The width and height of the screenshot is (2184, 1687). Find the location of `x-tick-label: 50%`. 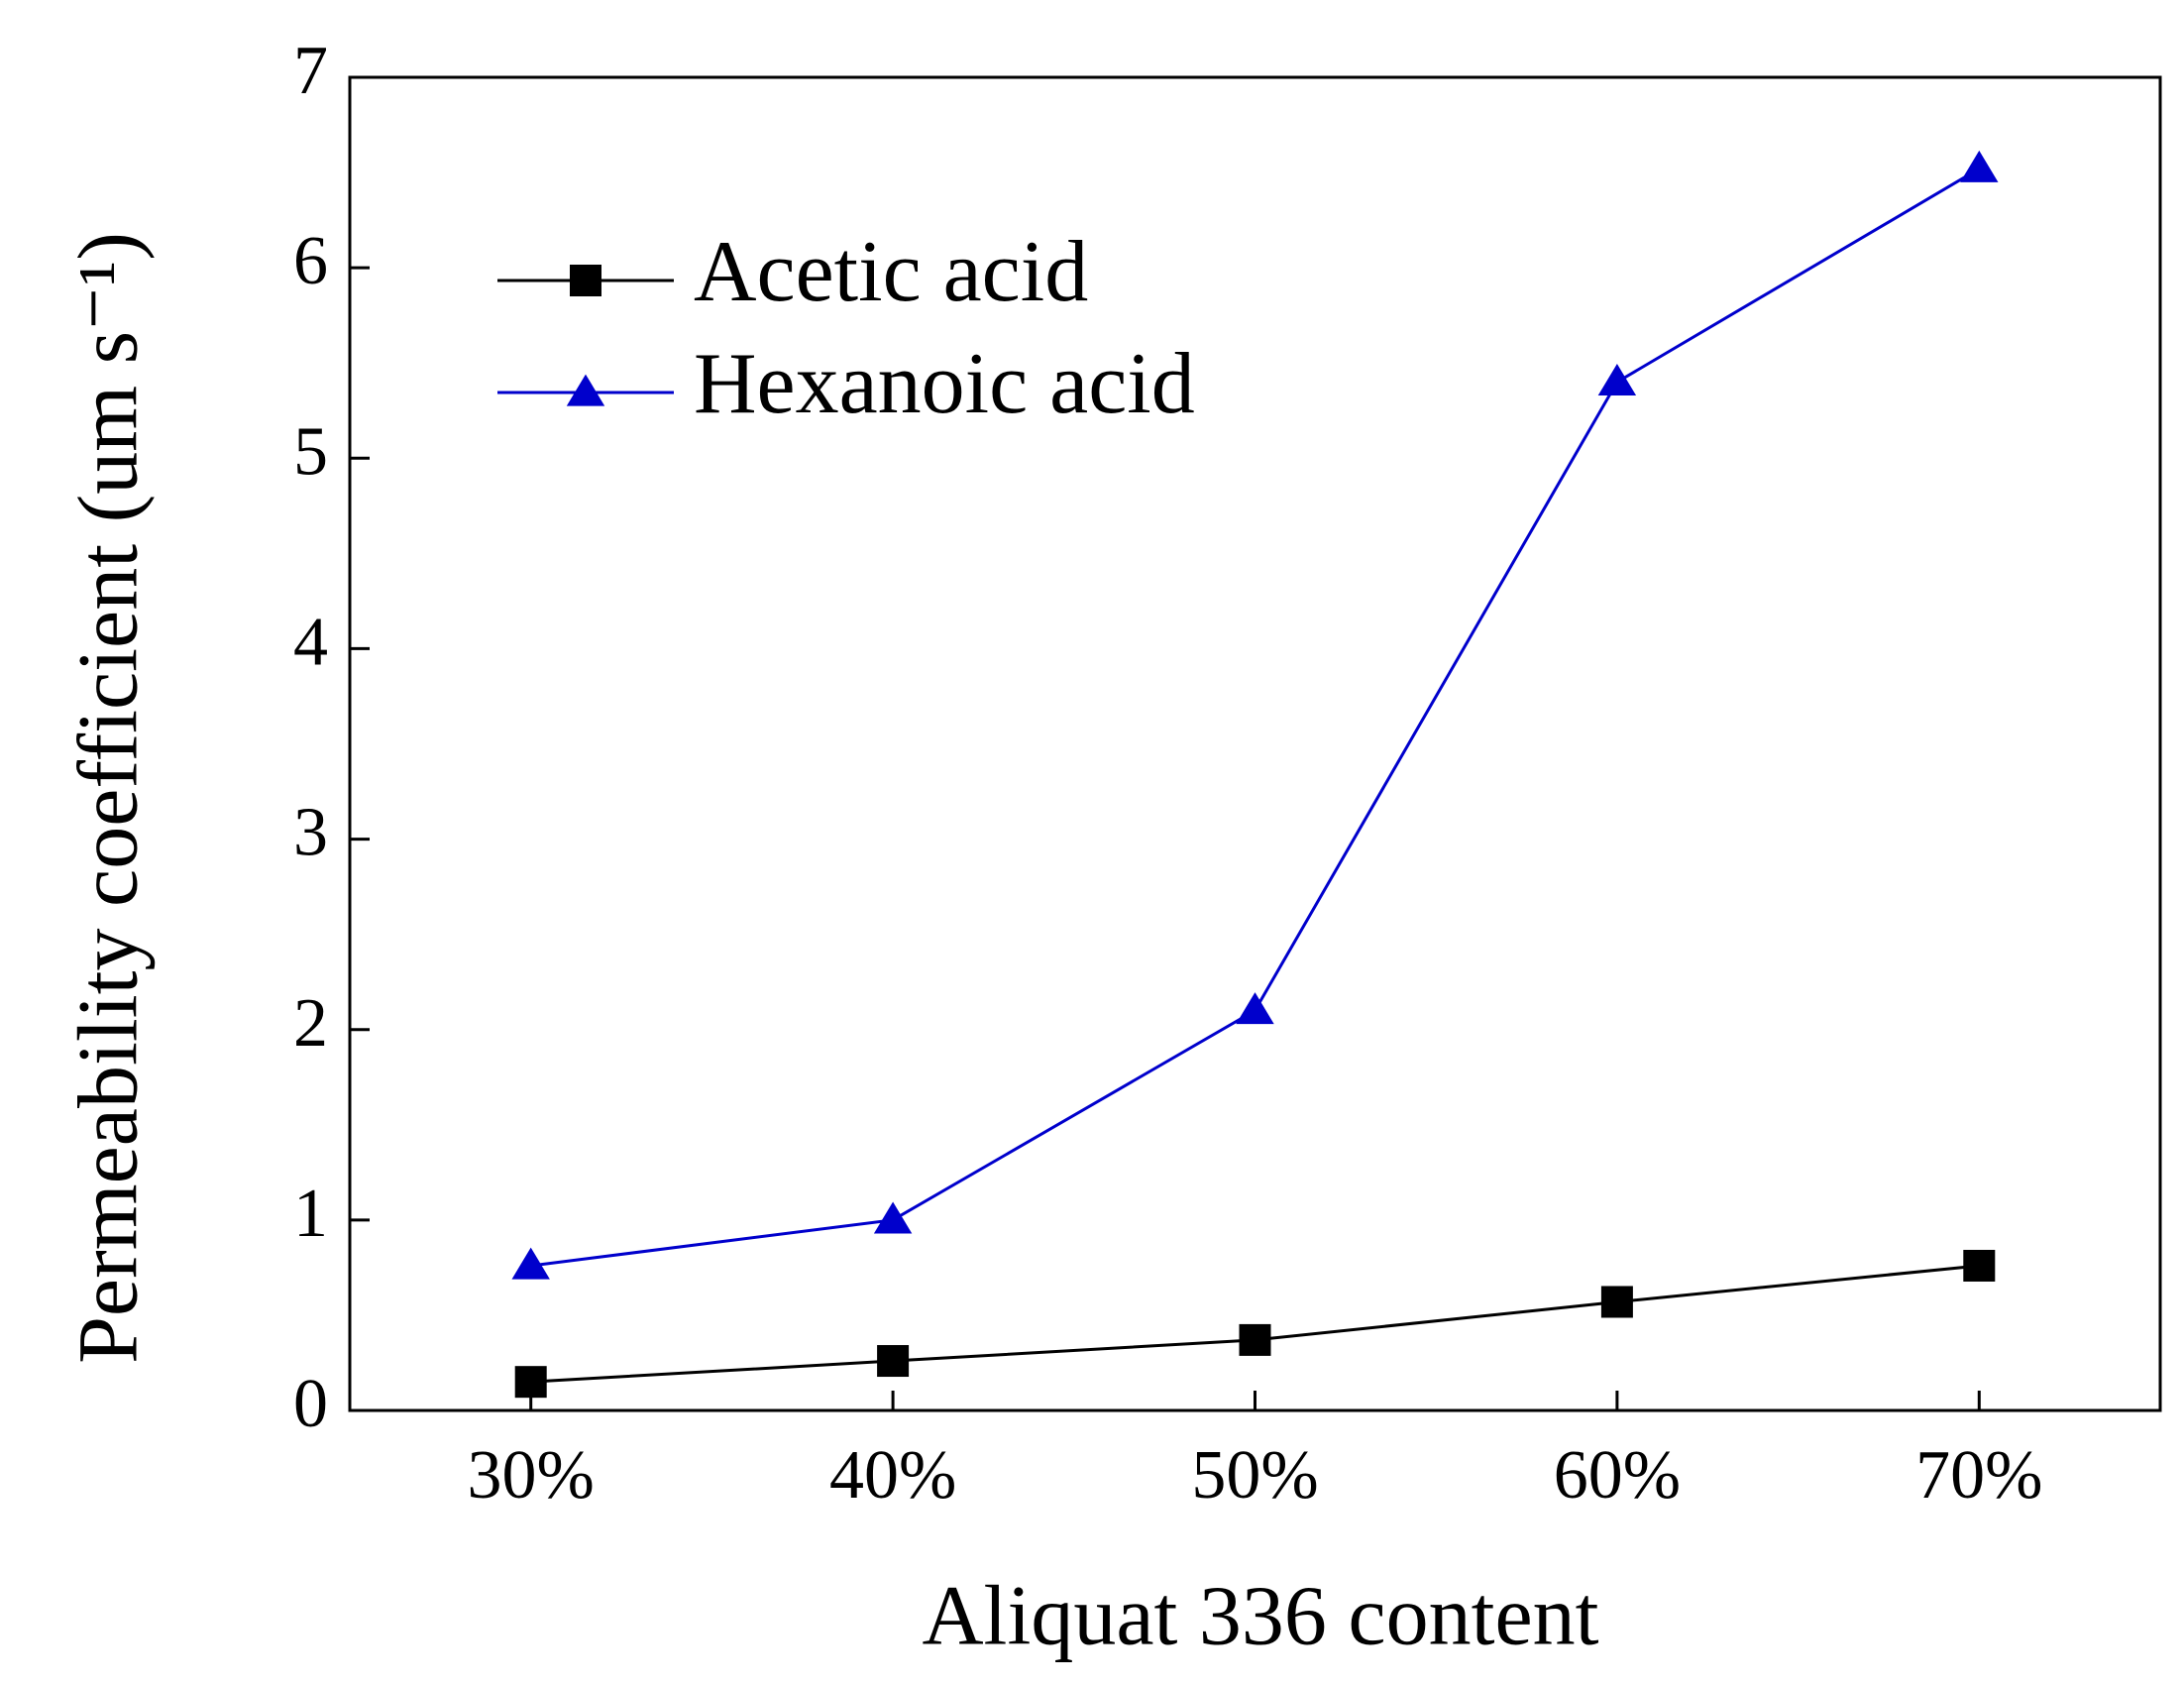

x-tick-label: 50% is located at coordinates (1254, 1475).